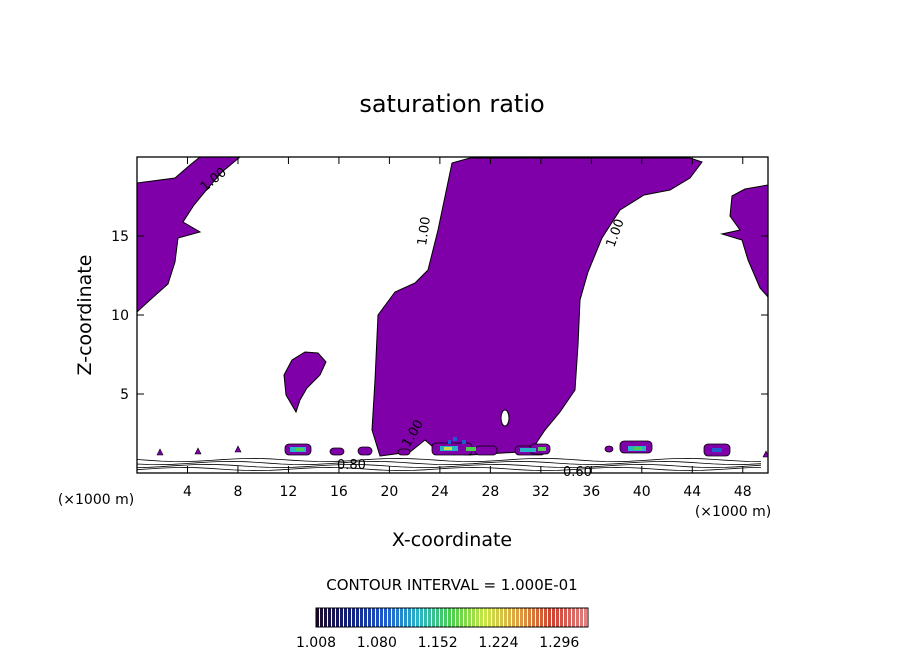  What do you see at coordinates (120, 237) in the screenshot?
I see `y-tick-label: 15` at bounding box center [120, 237].